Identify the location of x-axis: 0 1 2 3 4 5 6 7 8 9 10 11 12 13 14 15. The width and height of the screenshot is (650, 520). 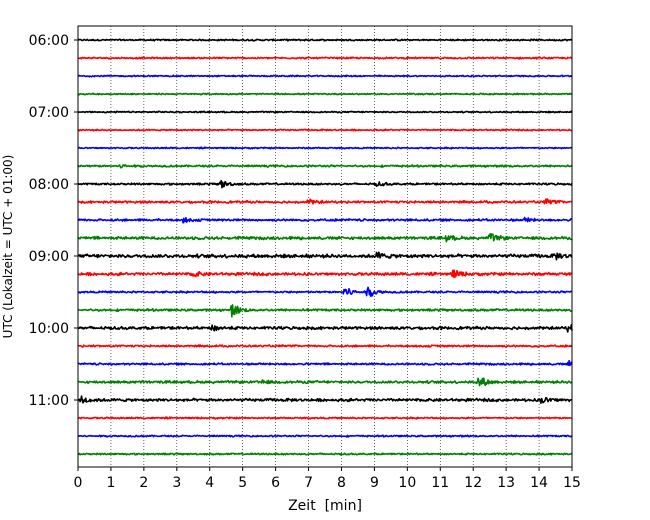
(327, 479).